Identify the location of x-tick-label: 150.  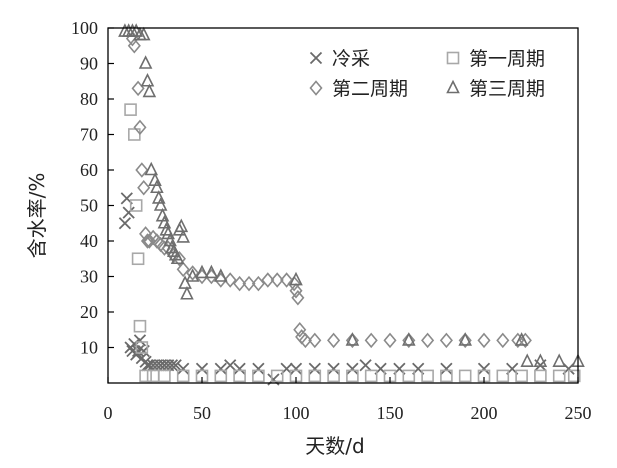
(390, 413).